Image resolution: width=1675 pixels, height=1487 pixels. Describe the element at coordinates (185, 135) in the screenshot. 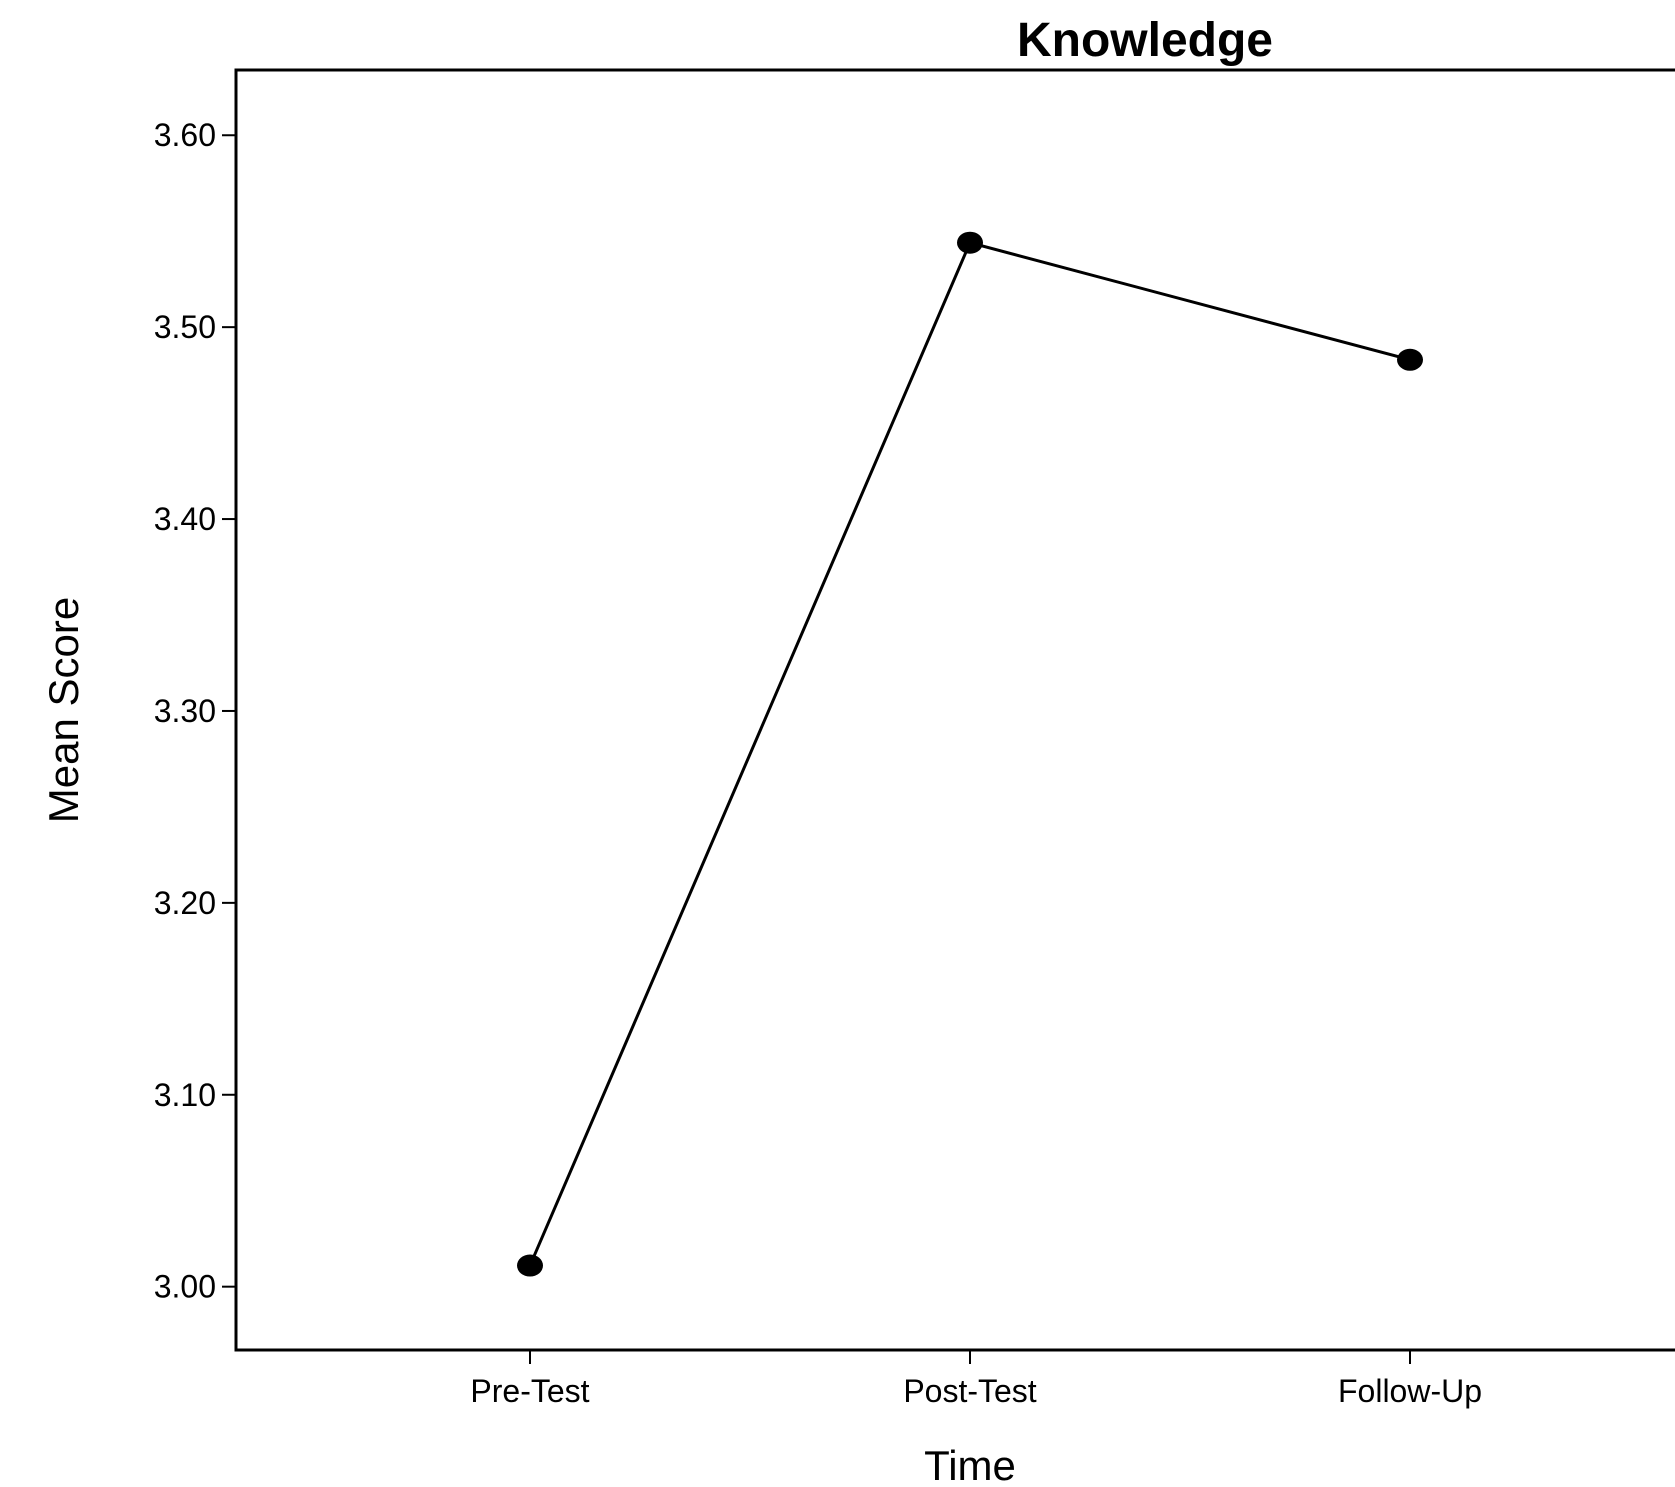

I see `y-tick-label: 3.60` at that location.